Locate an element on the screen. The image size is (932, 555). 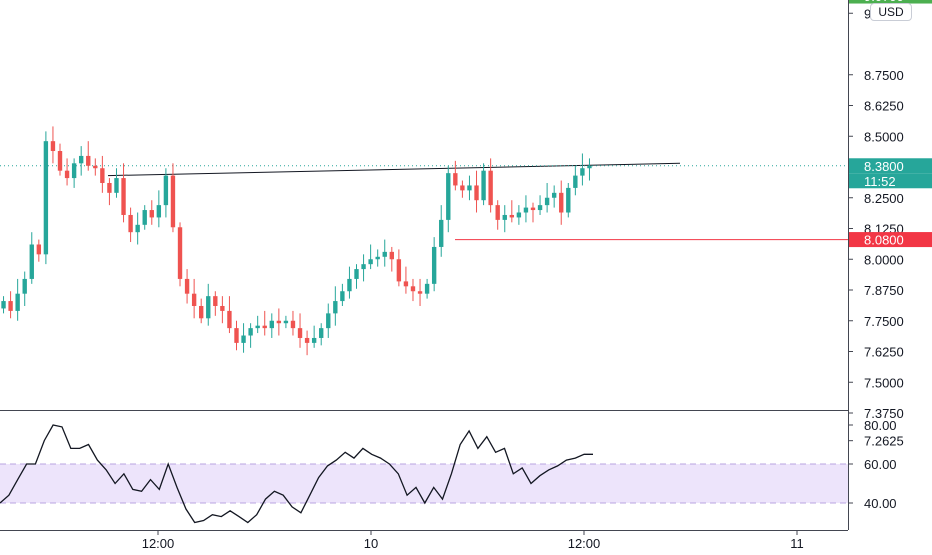
countdown-tag-bg is located at coordinates (890, 181).